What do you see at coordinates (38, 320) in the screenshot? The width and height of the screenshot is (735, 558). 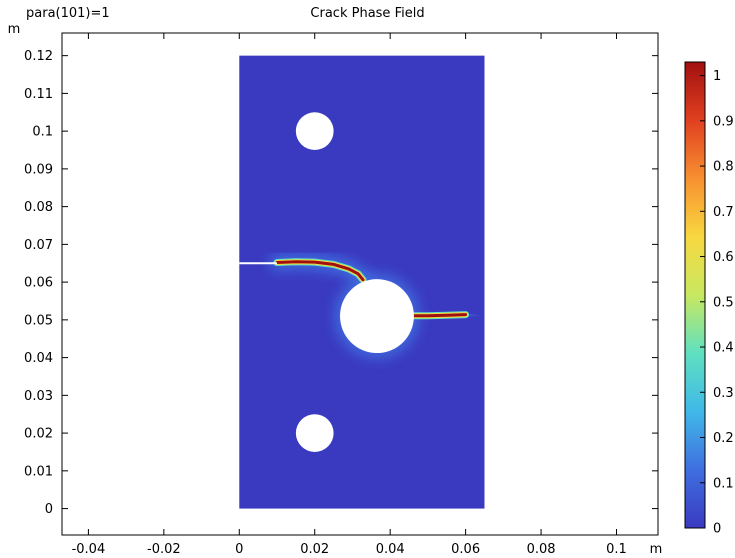 I see `y-tick-label: 0.05` at bounding box center [38, 320].